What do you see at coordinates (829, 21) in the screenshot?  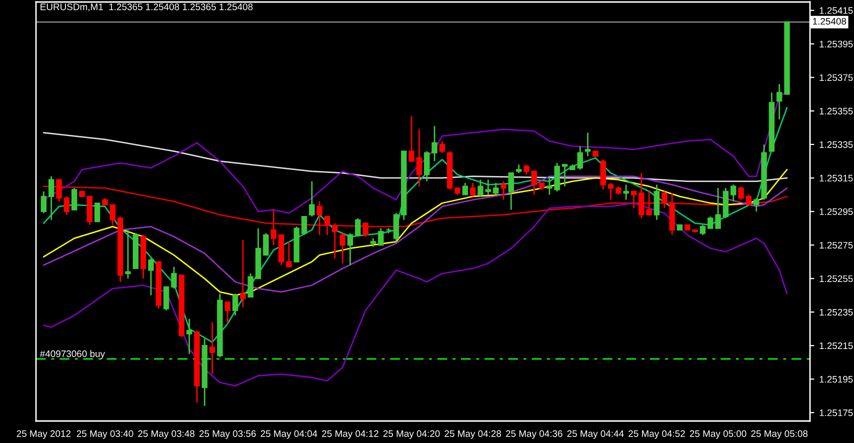 I see `ref-line-label: 1.25408` at bounding box center [829, 21].